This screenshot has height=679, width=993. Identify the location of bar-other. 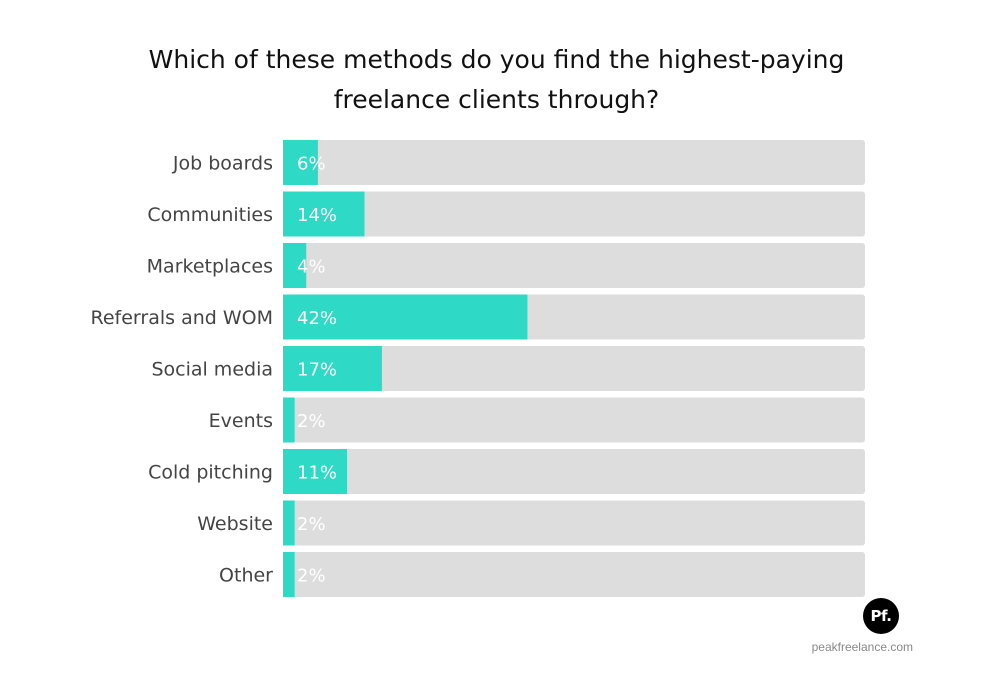
(289, 574).